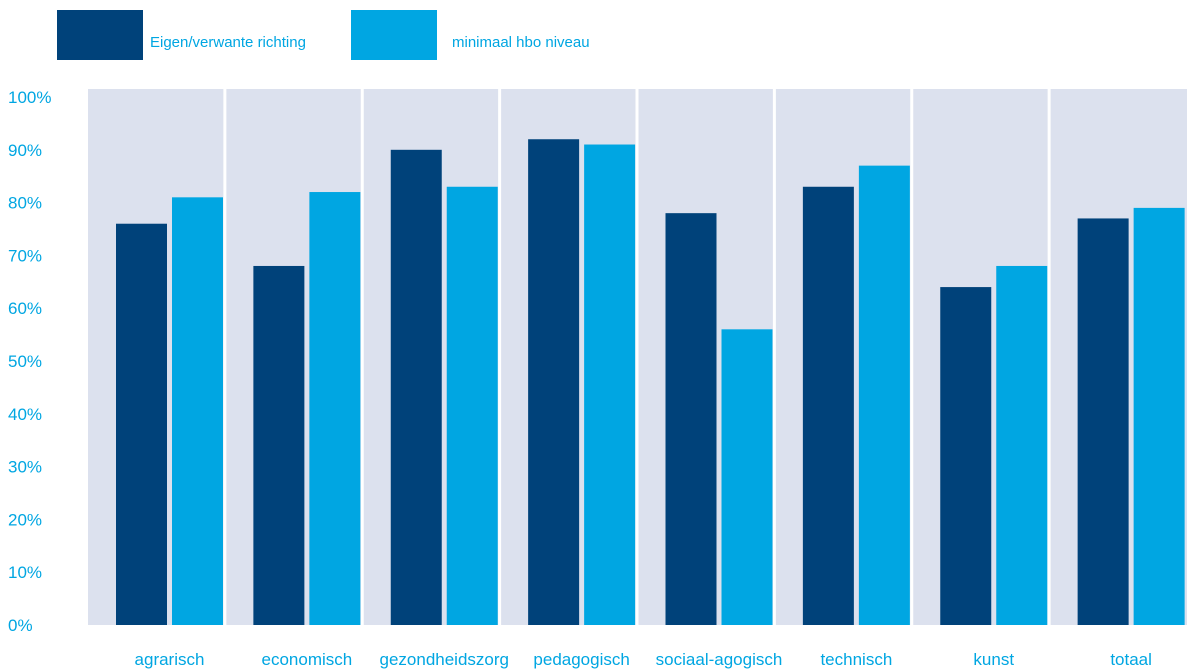 Image resolution: width=1187 pixels, height=672 pixels. Describe the element at coordinates (966, 456) in the screenshot. I see `bar-kunst-eigen-verwante-richting` at that location.